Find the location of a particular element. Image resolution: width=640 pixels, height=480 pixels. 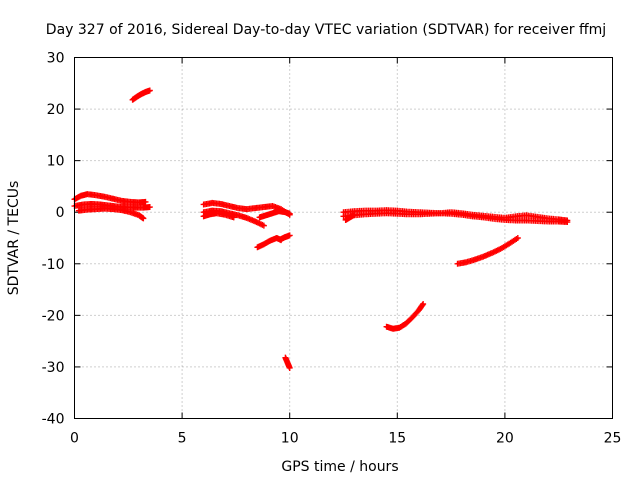

y-axis-label: SDTVAR / TECUs is located at coordinates (14, 238).